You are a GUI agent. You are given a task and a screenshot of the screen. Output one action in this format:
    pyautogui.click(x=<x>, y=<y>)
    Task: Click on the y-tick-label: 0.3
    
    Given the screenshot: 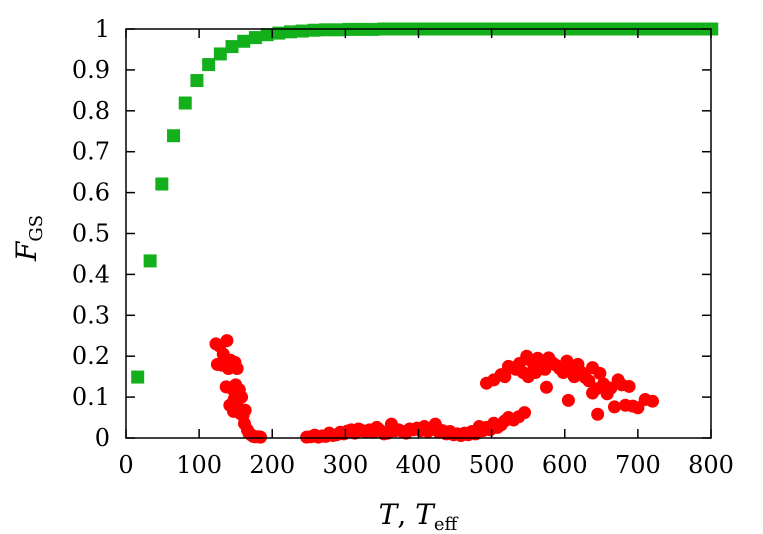 What is the action you would take?
    pyautogui.click(x=91, y=315)
    